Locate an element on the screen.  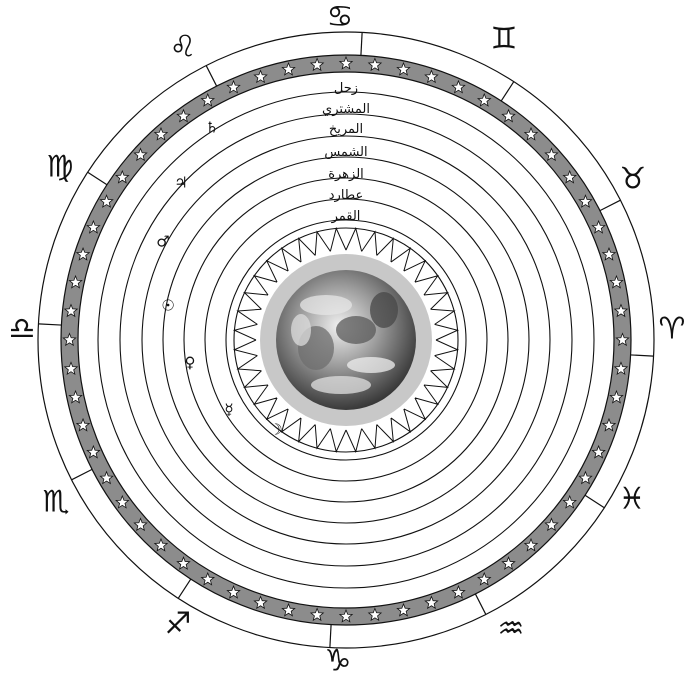
earth-globe is located at coordinates (346, 340).